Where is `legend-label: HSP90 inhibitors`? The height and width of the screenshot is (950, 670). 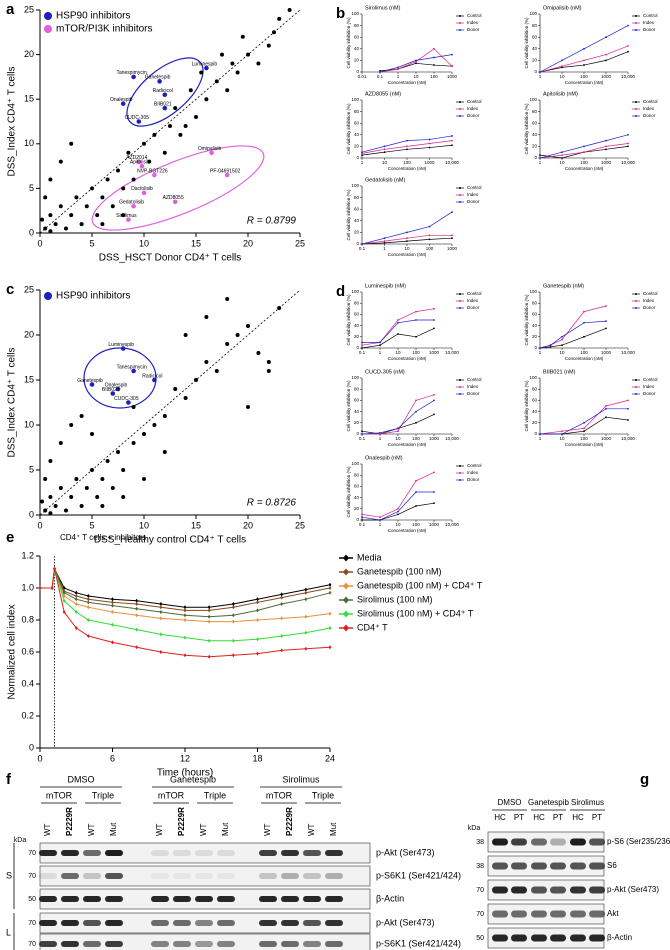 legend-label: HSP90 inhibitors is located at coordinates (93, 16).